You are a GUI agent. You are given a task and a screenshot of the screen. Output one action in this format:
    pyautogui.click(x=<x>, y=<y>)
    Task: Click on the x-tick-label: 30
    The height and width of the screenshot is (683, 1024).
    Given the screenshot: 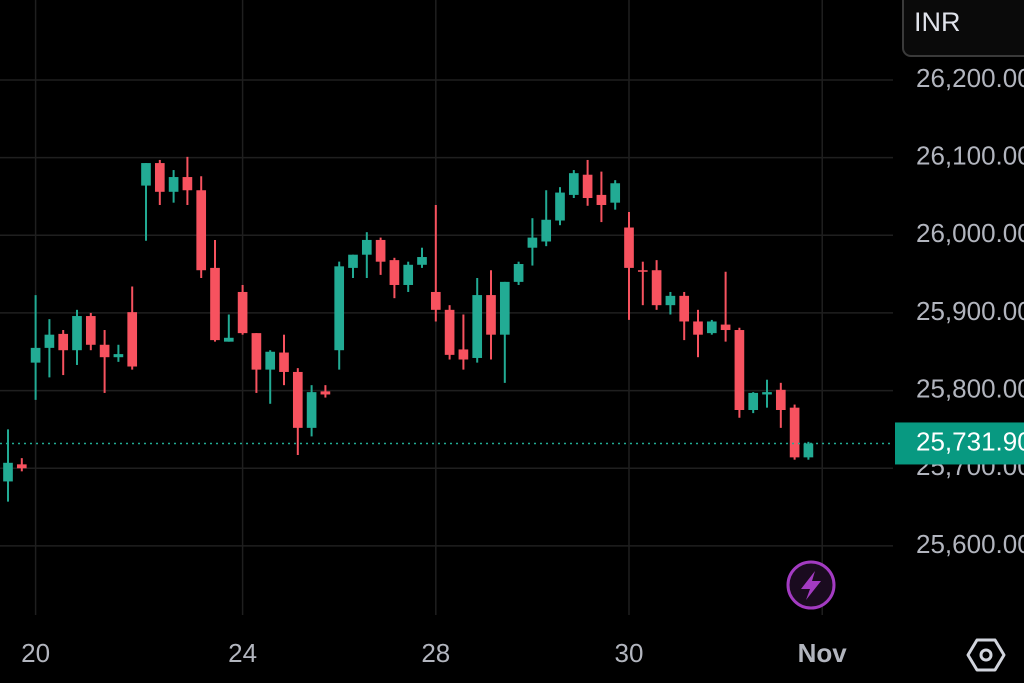 What is the action you would take?
    pyautogui.click(x=629, y=653)
    